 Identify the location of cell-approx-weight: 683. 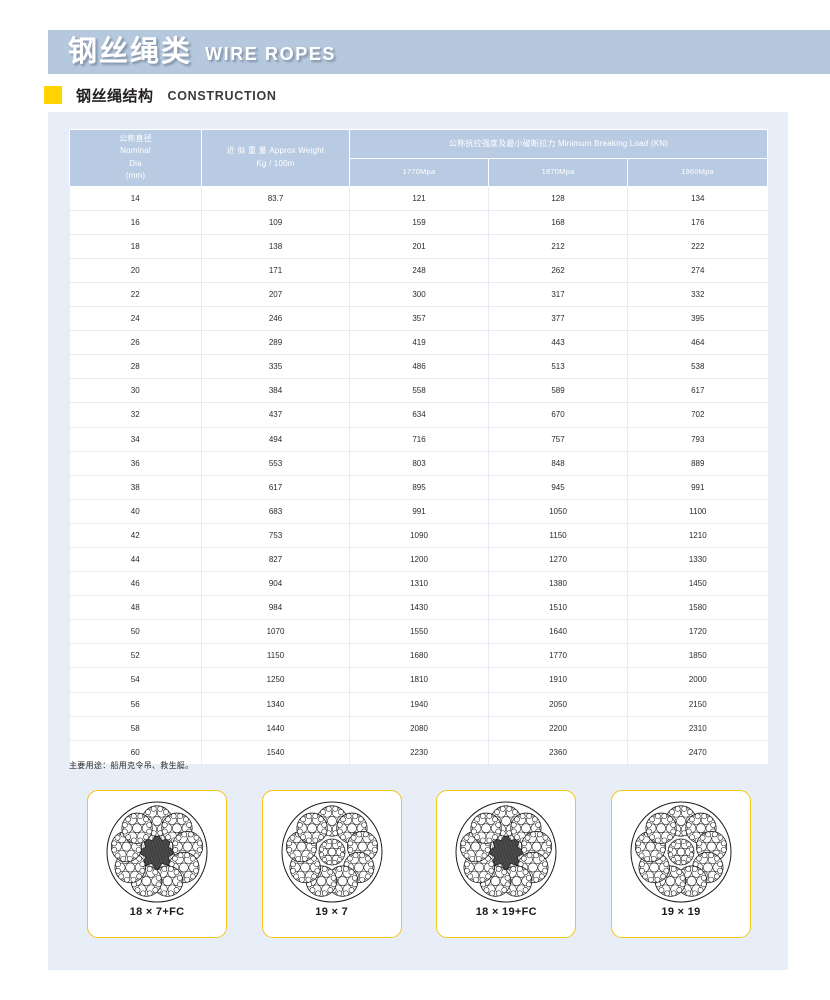
(275, 511).